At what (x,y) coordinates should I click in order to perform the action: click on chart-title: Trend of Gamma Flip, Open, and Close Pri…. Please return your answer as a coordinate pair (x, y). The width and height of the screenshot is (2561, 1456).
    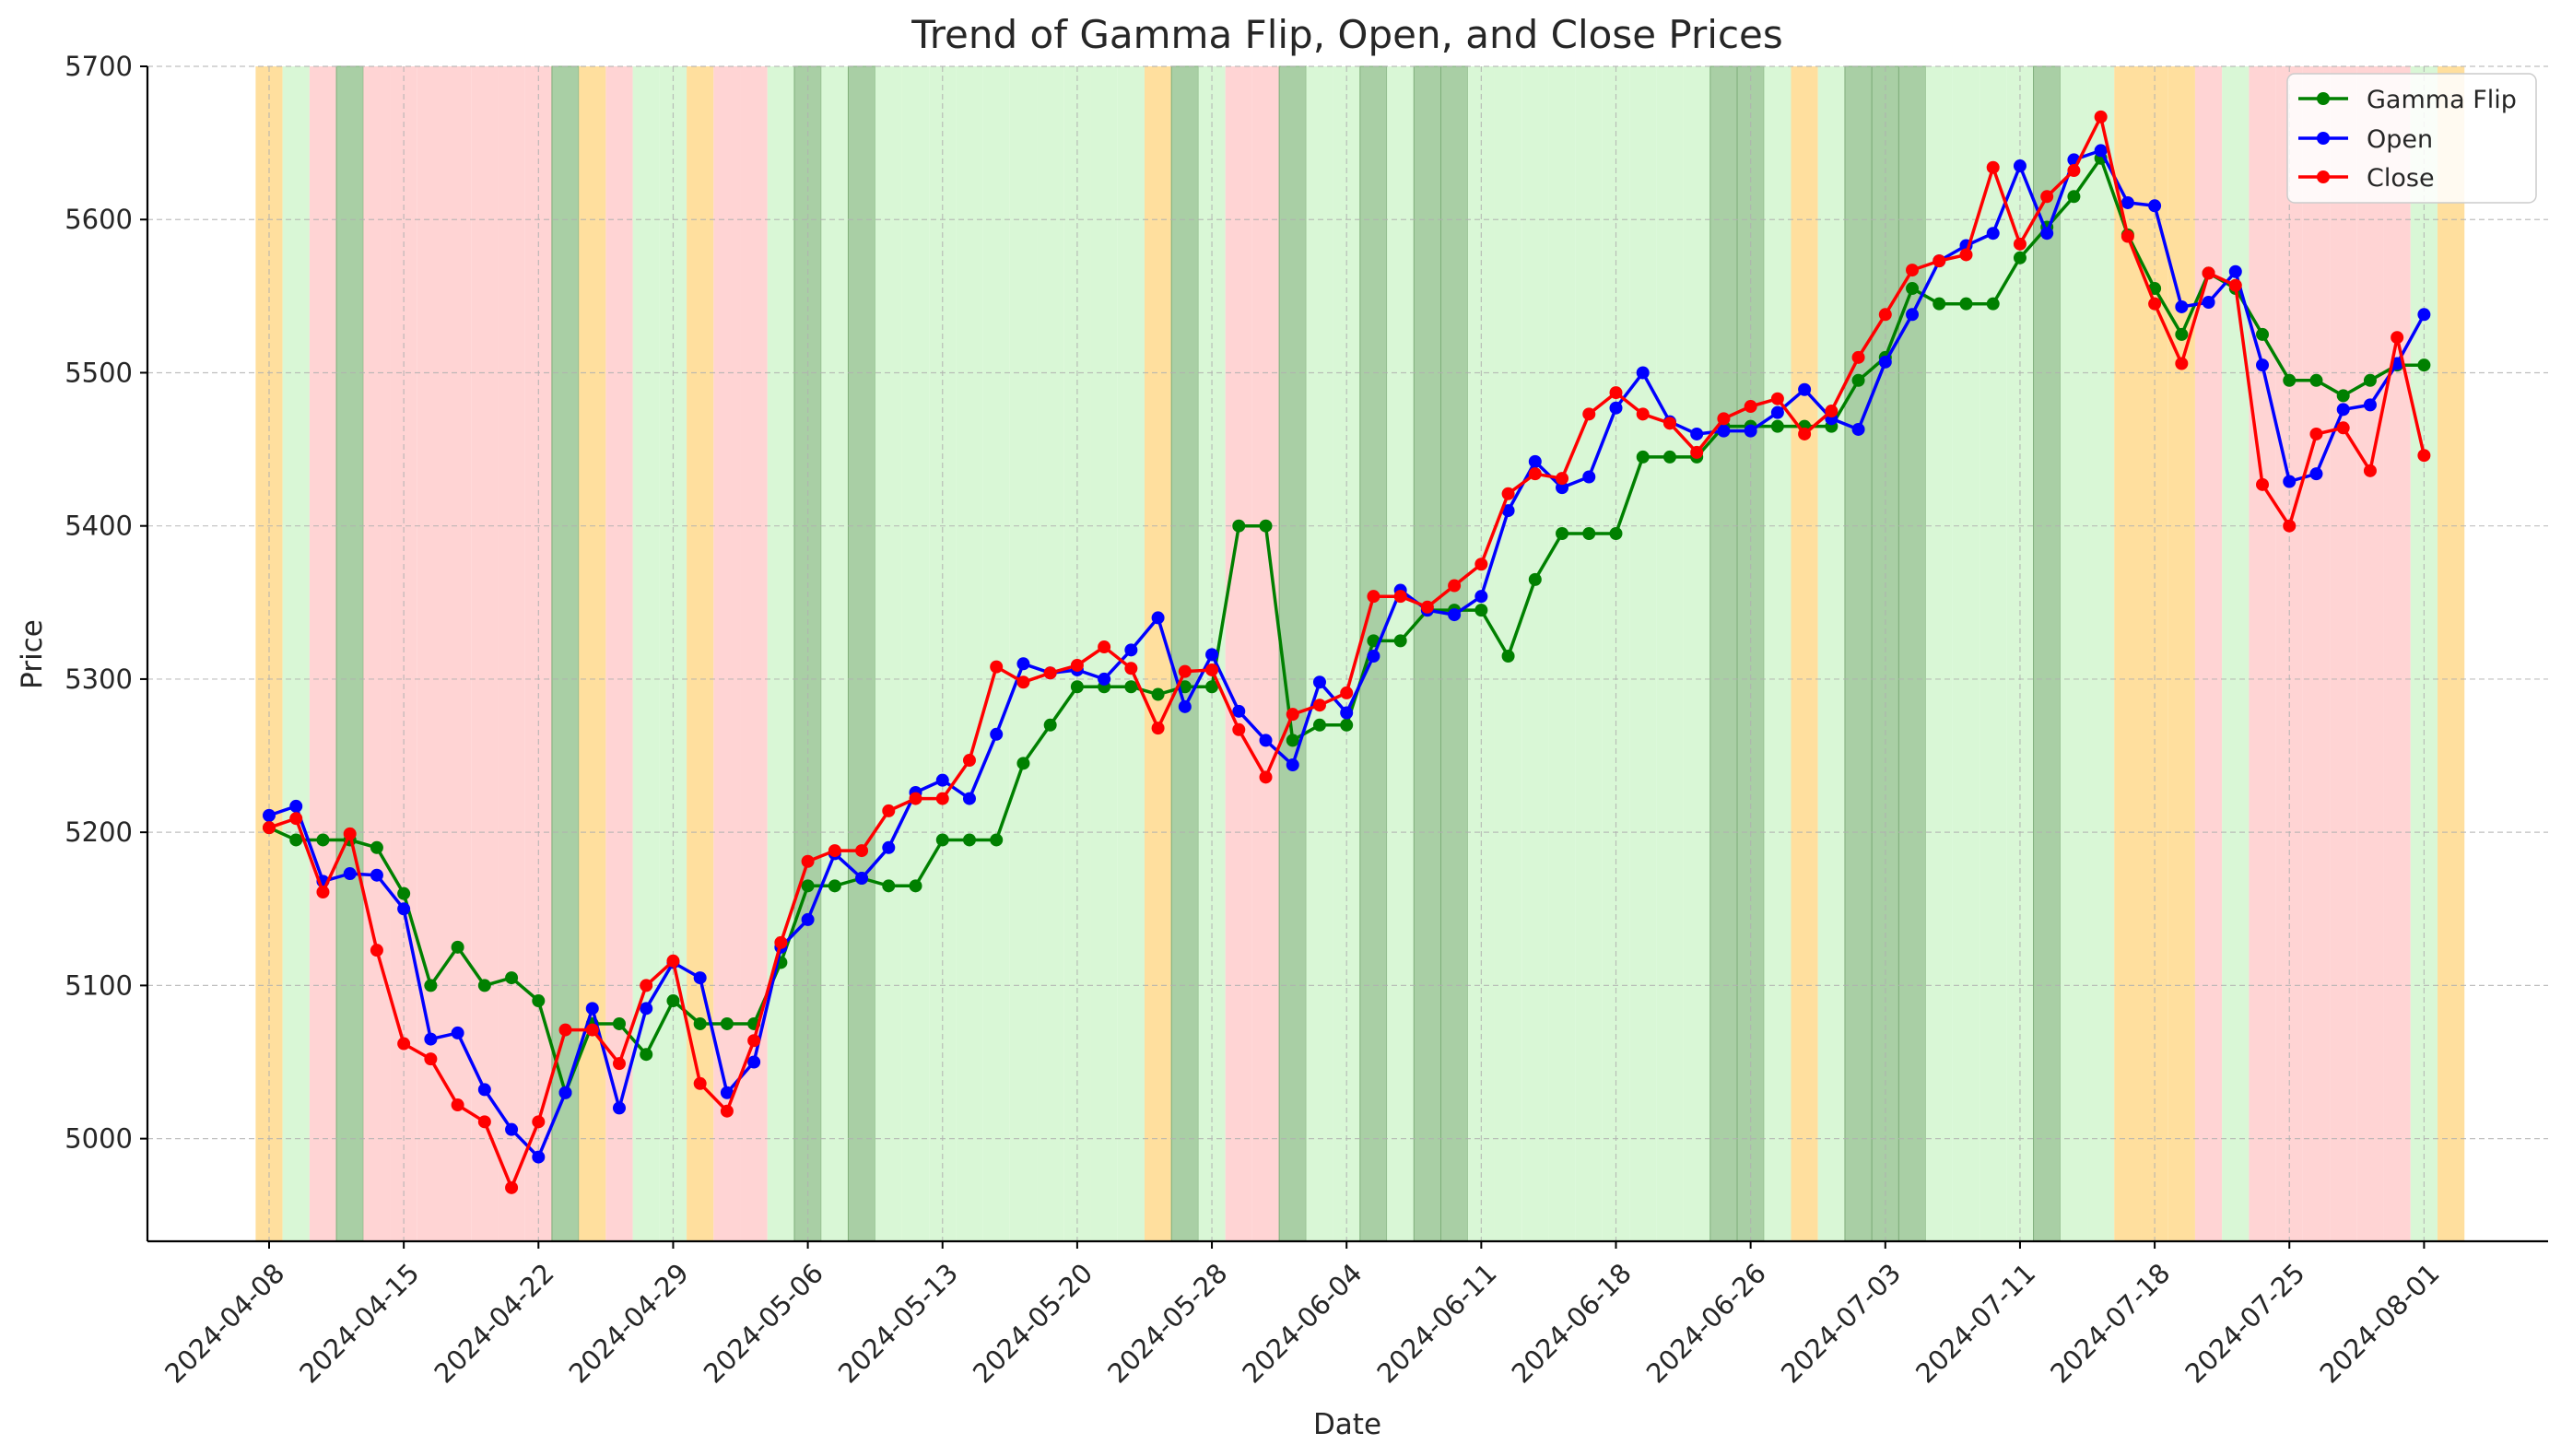
    Looking at the image, I should click on (1346, 34).